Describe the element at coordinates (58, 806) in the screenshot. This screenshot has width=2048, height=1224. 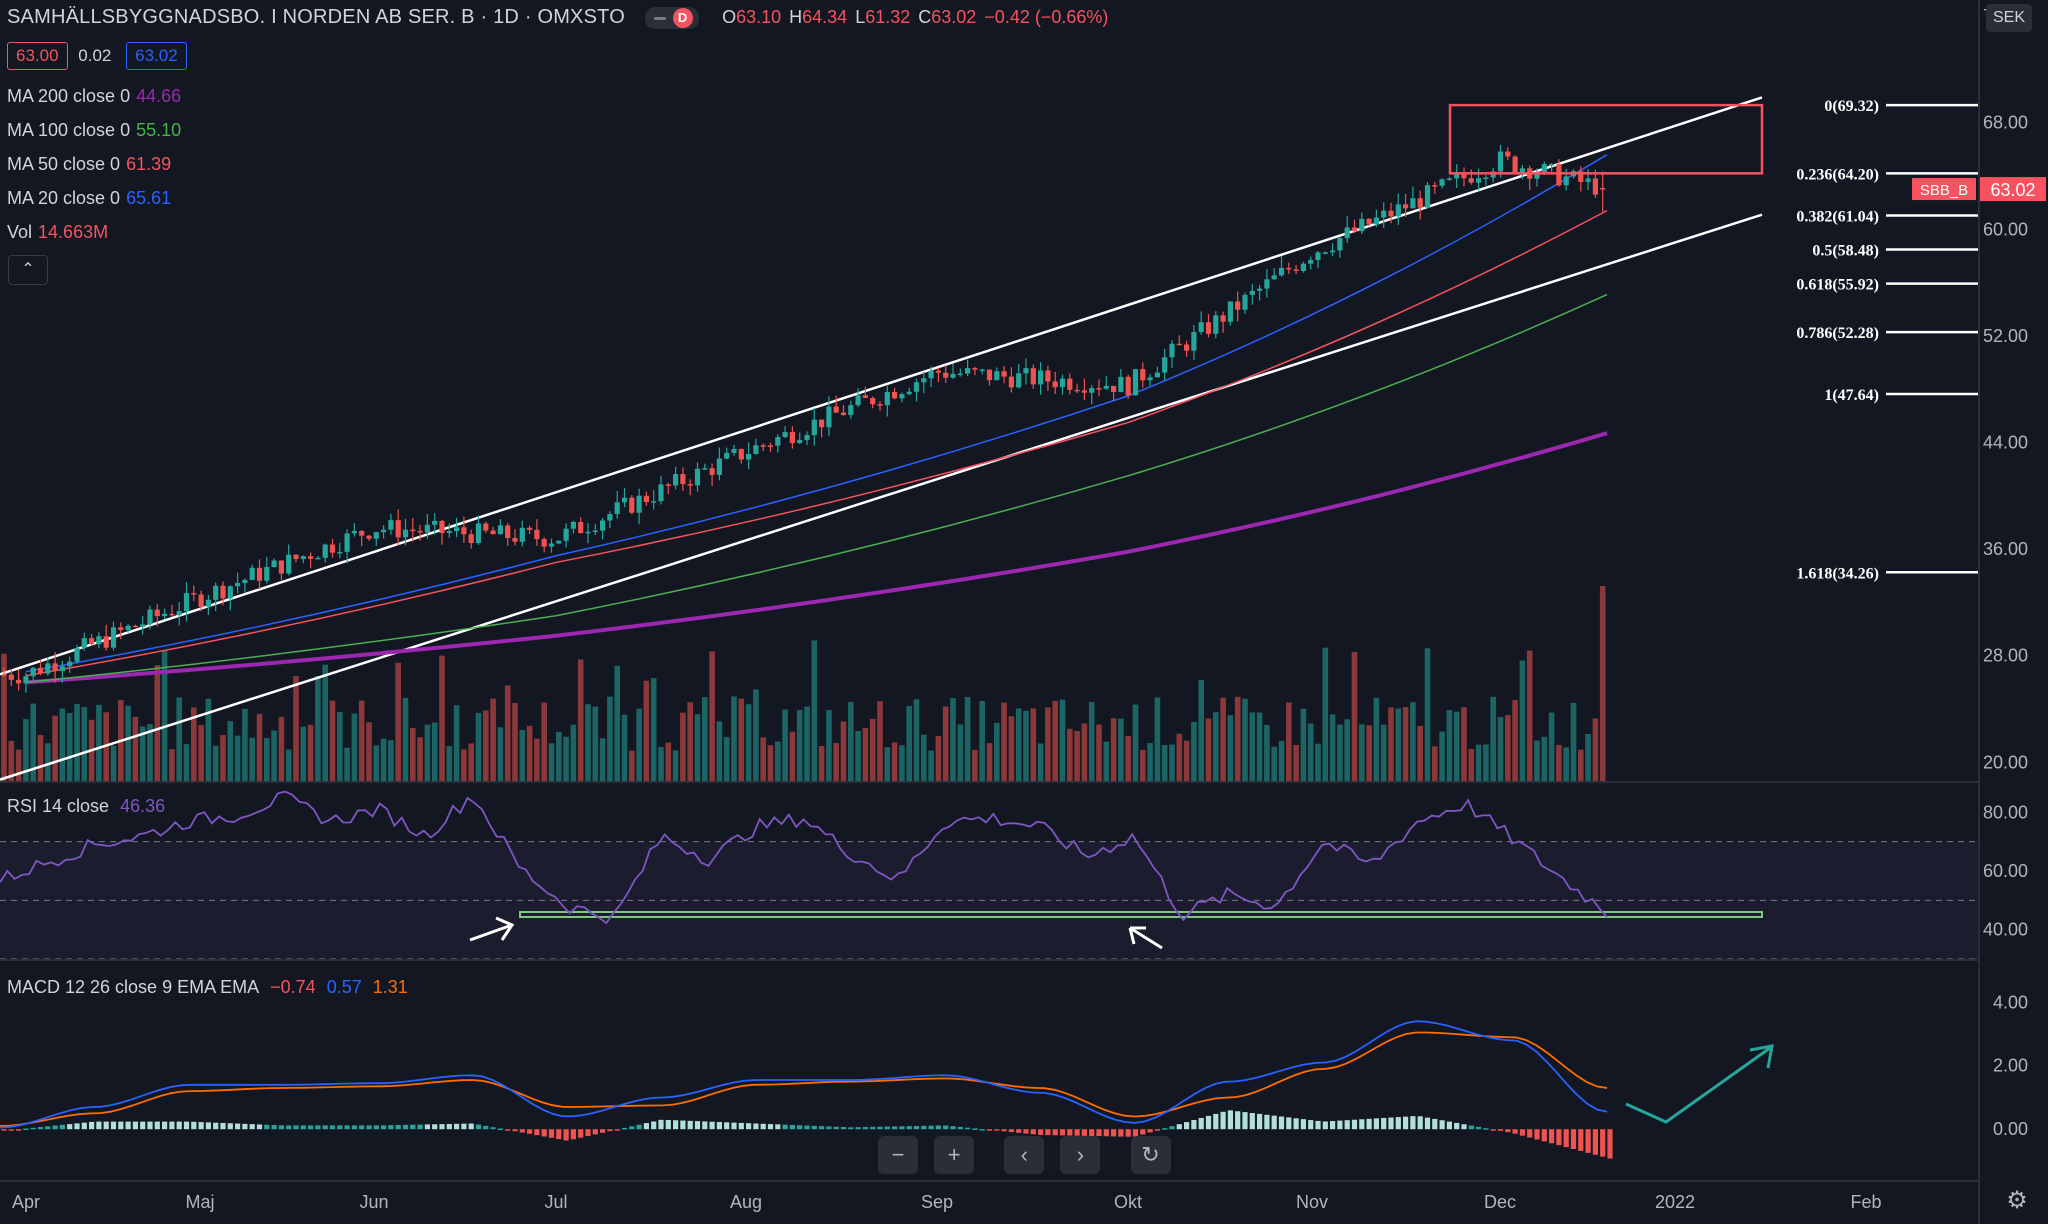
I see `rsi-legend-label: RSI 14 close` at that location.